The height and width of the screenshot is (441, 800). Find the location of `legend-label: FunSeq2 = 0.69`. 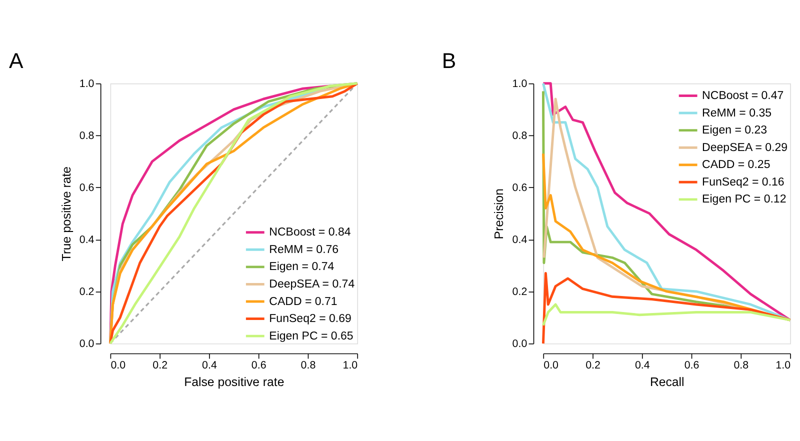

legend-label: FunSeq2 = 0.69 is located at coordinates (310, 319).